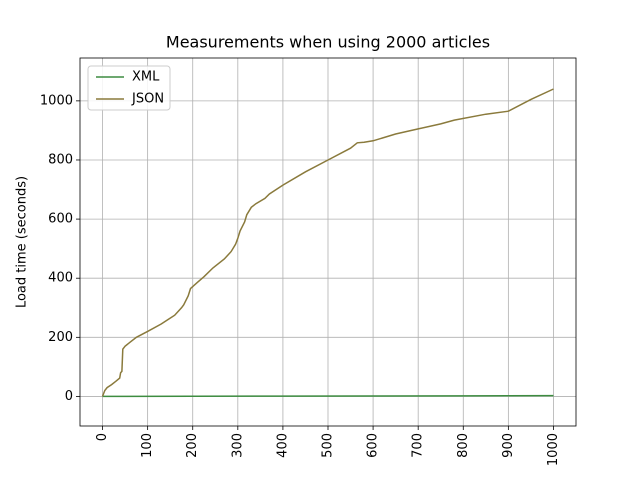 This screenshot has height=480, width=640. Describe the element at coordinates (328, 396) in the screenshot. I see `data-line` at that location.